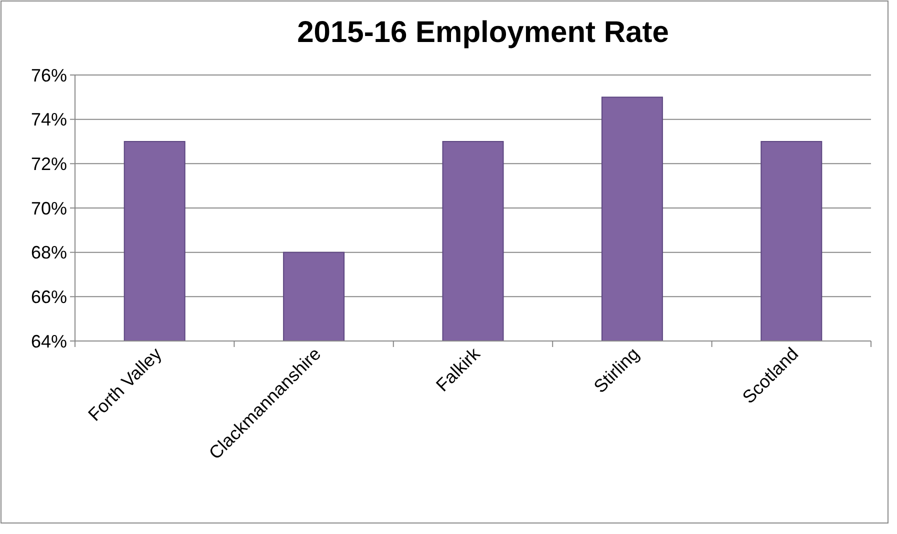 The width and height of the screenshot is (897, 534). Describe the element at coordinates (48, 164) in the screenshot. I see `y-tick-label: 72%` at that location.